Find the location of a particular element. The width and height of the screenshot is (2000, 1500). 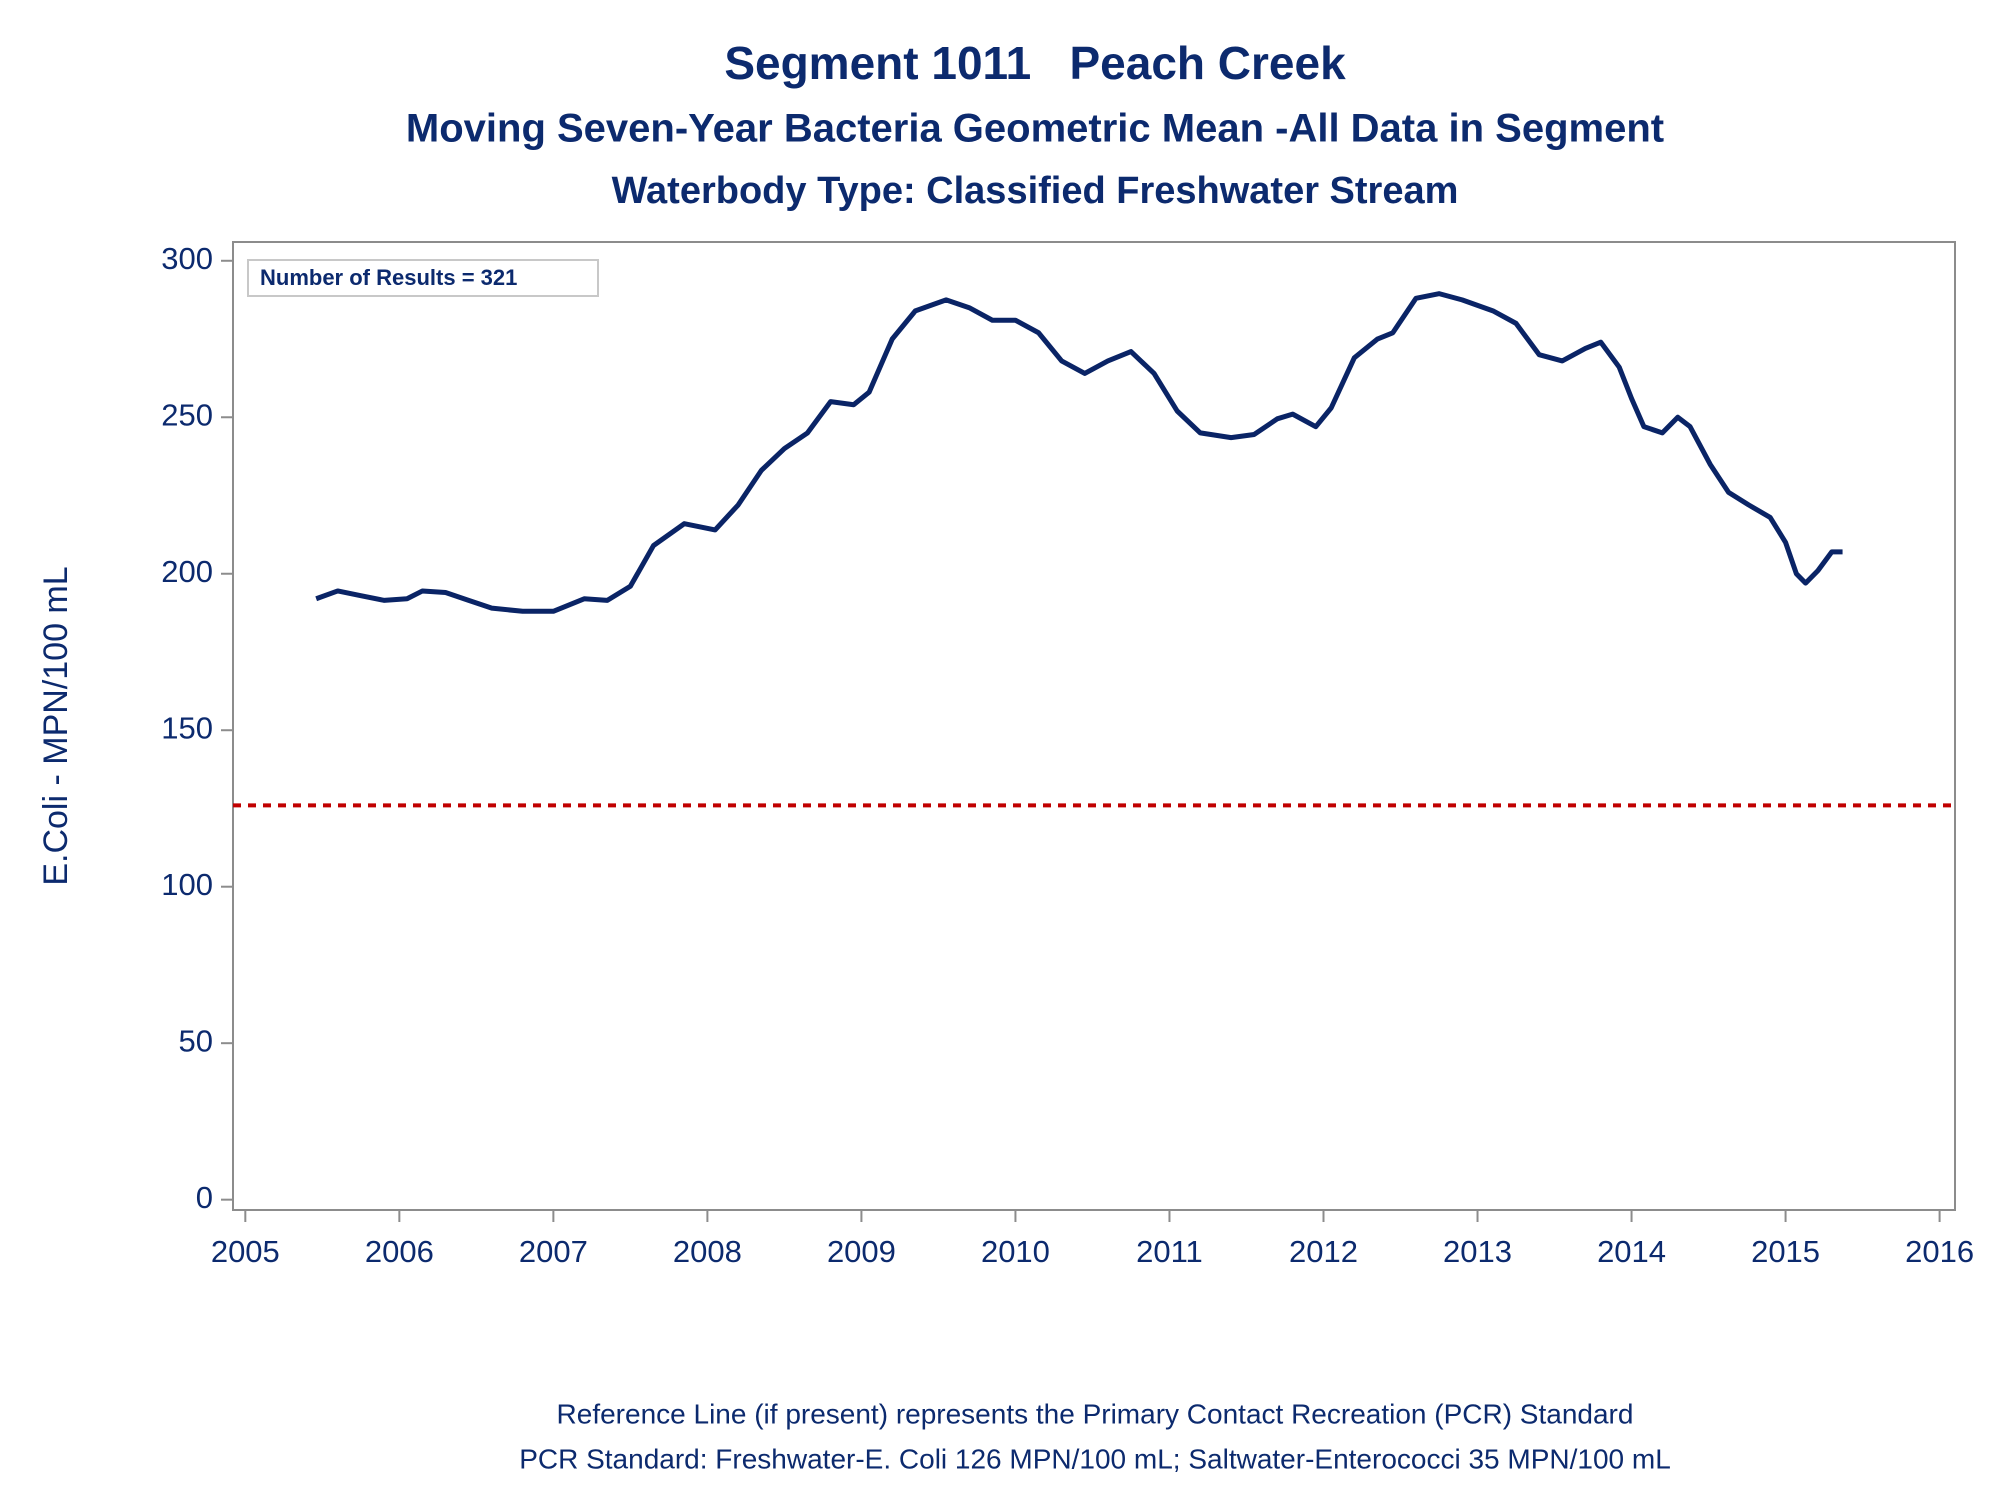

x-tick-label: 2016 is located at coordinates (1939, 1251).